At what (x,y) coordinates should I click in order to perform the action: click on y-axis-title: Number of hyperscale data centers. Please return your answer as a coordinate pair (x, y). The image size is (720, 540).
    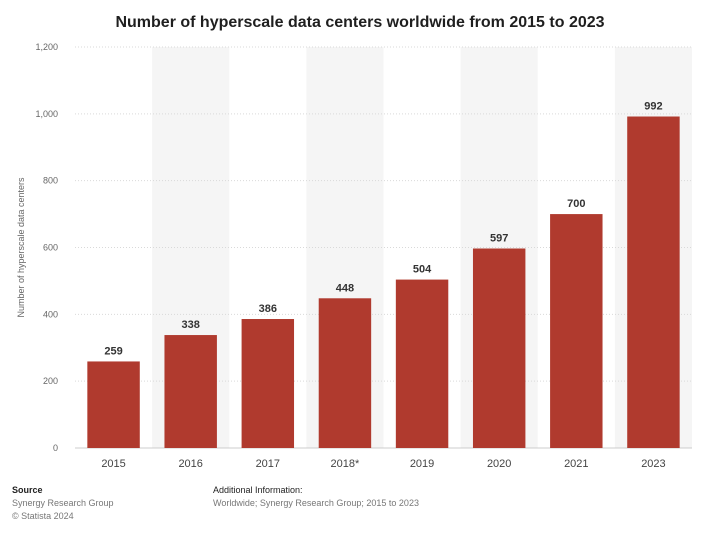
    Looking at the image, I should click on (21, 247).